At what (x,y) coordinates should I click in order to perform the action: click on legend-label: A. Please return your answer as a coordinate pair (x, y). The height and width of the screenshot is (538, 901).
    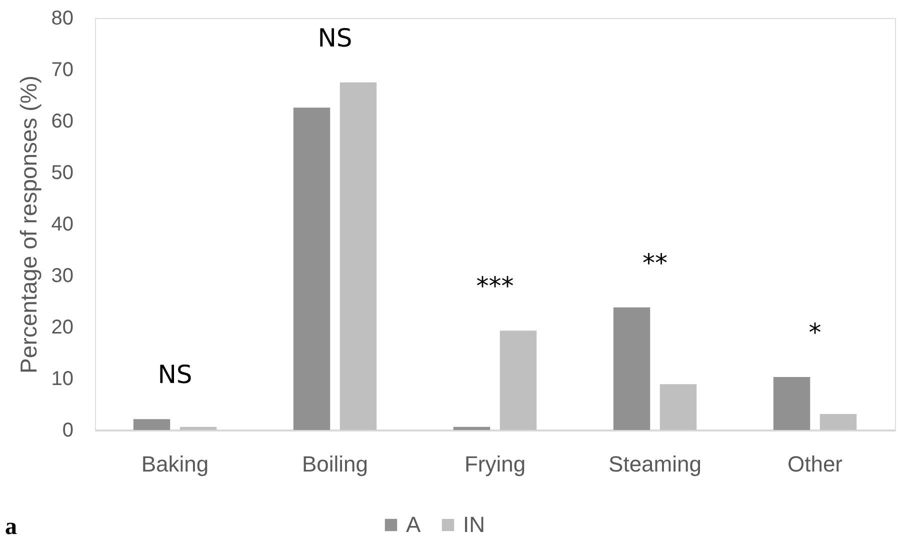
    Looking at the image, I should click on (413, 524).